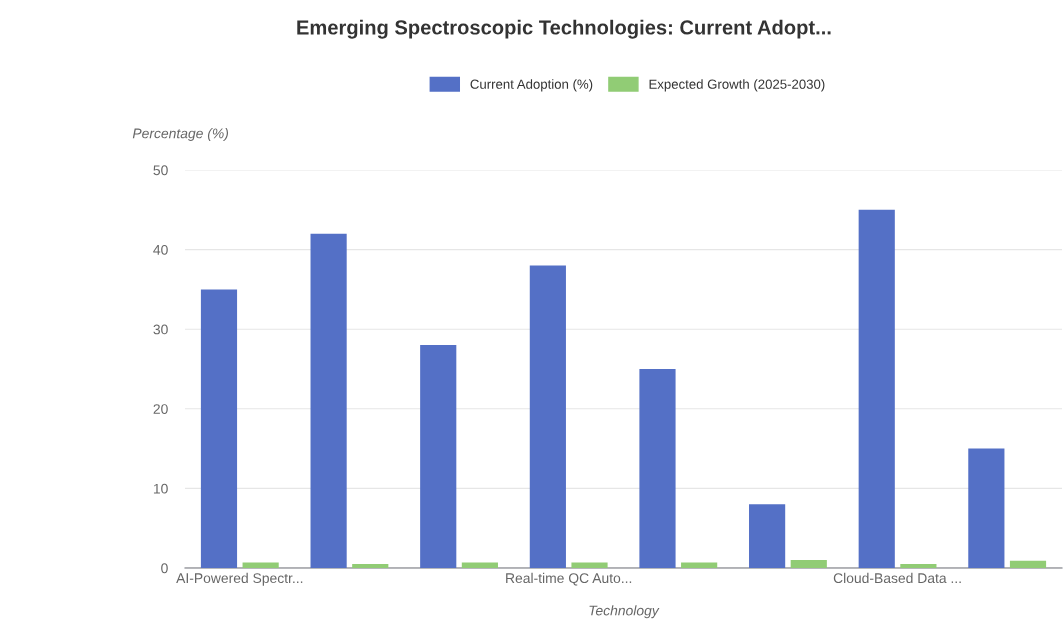 The image size is (1064, 625). I want to click on y-tick-label: 0, so click(164, 568).